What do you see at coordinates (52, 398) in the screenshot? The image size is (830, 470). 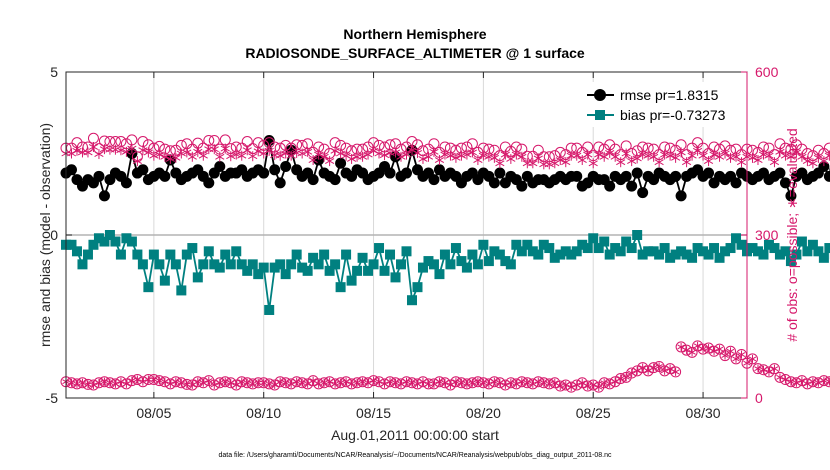 I see `y-tick-label: -5` at bounding box center [52, 398].